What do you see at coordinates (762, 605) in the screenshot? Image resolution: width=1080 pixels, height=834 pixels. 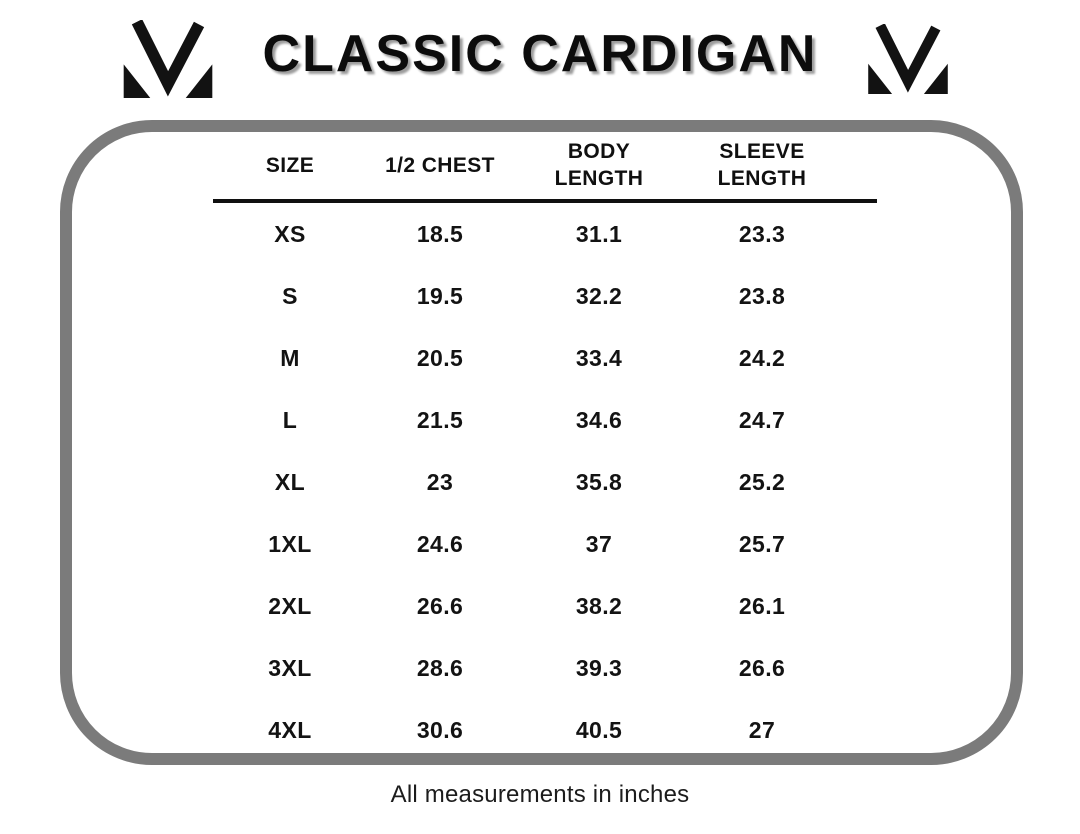 I see `cell-sleeve-length: 26.1` at bounding box center [762, 605].